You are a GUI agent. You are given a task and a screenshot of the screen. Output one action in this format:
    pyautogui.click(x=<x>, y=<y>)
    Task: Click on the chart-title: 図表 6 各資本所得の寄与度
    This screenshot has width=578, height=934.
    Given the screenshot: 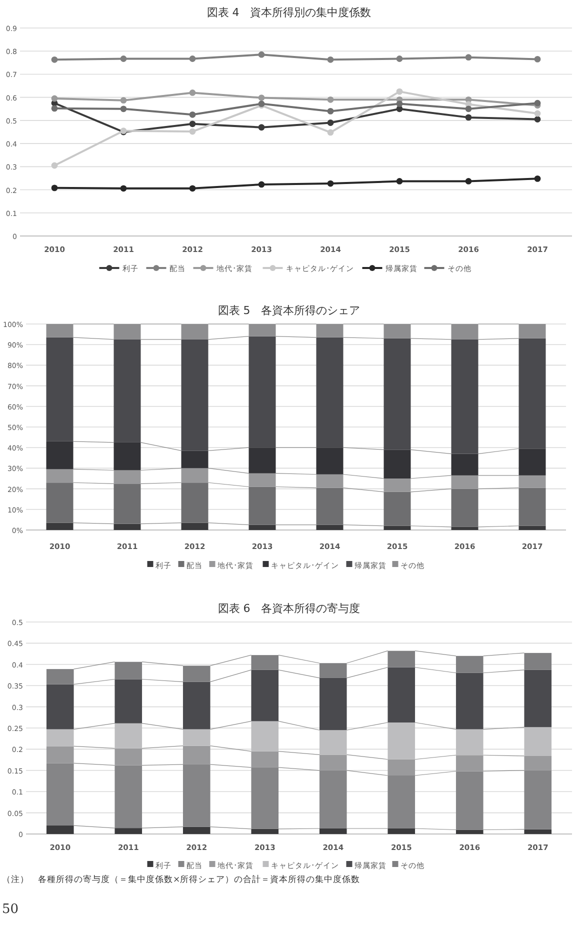 What is the action you would take?
    pyautogui.click(x=289, y=608)
    